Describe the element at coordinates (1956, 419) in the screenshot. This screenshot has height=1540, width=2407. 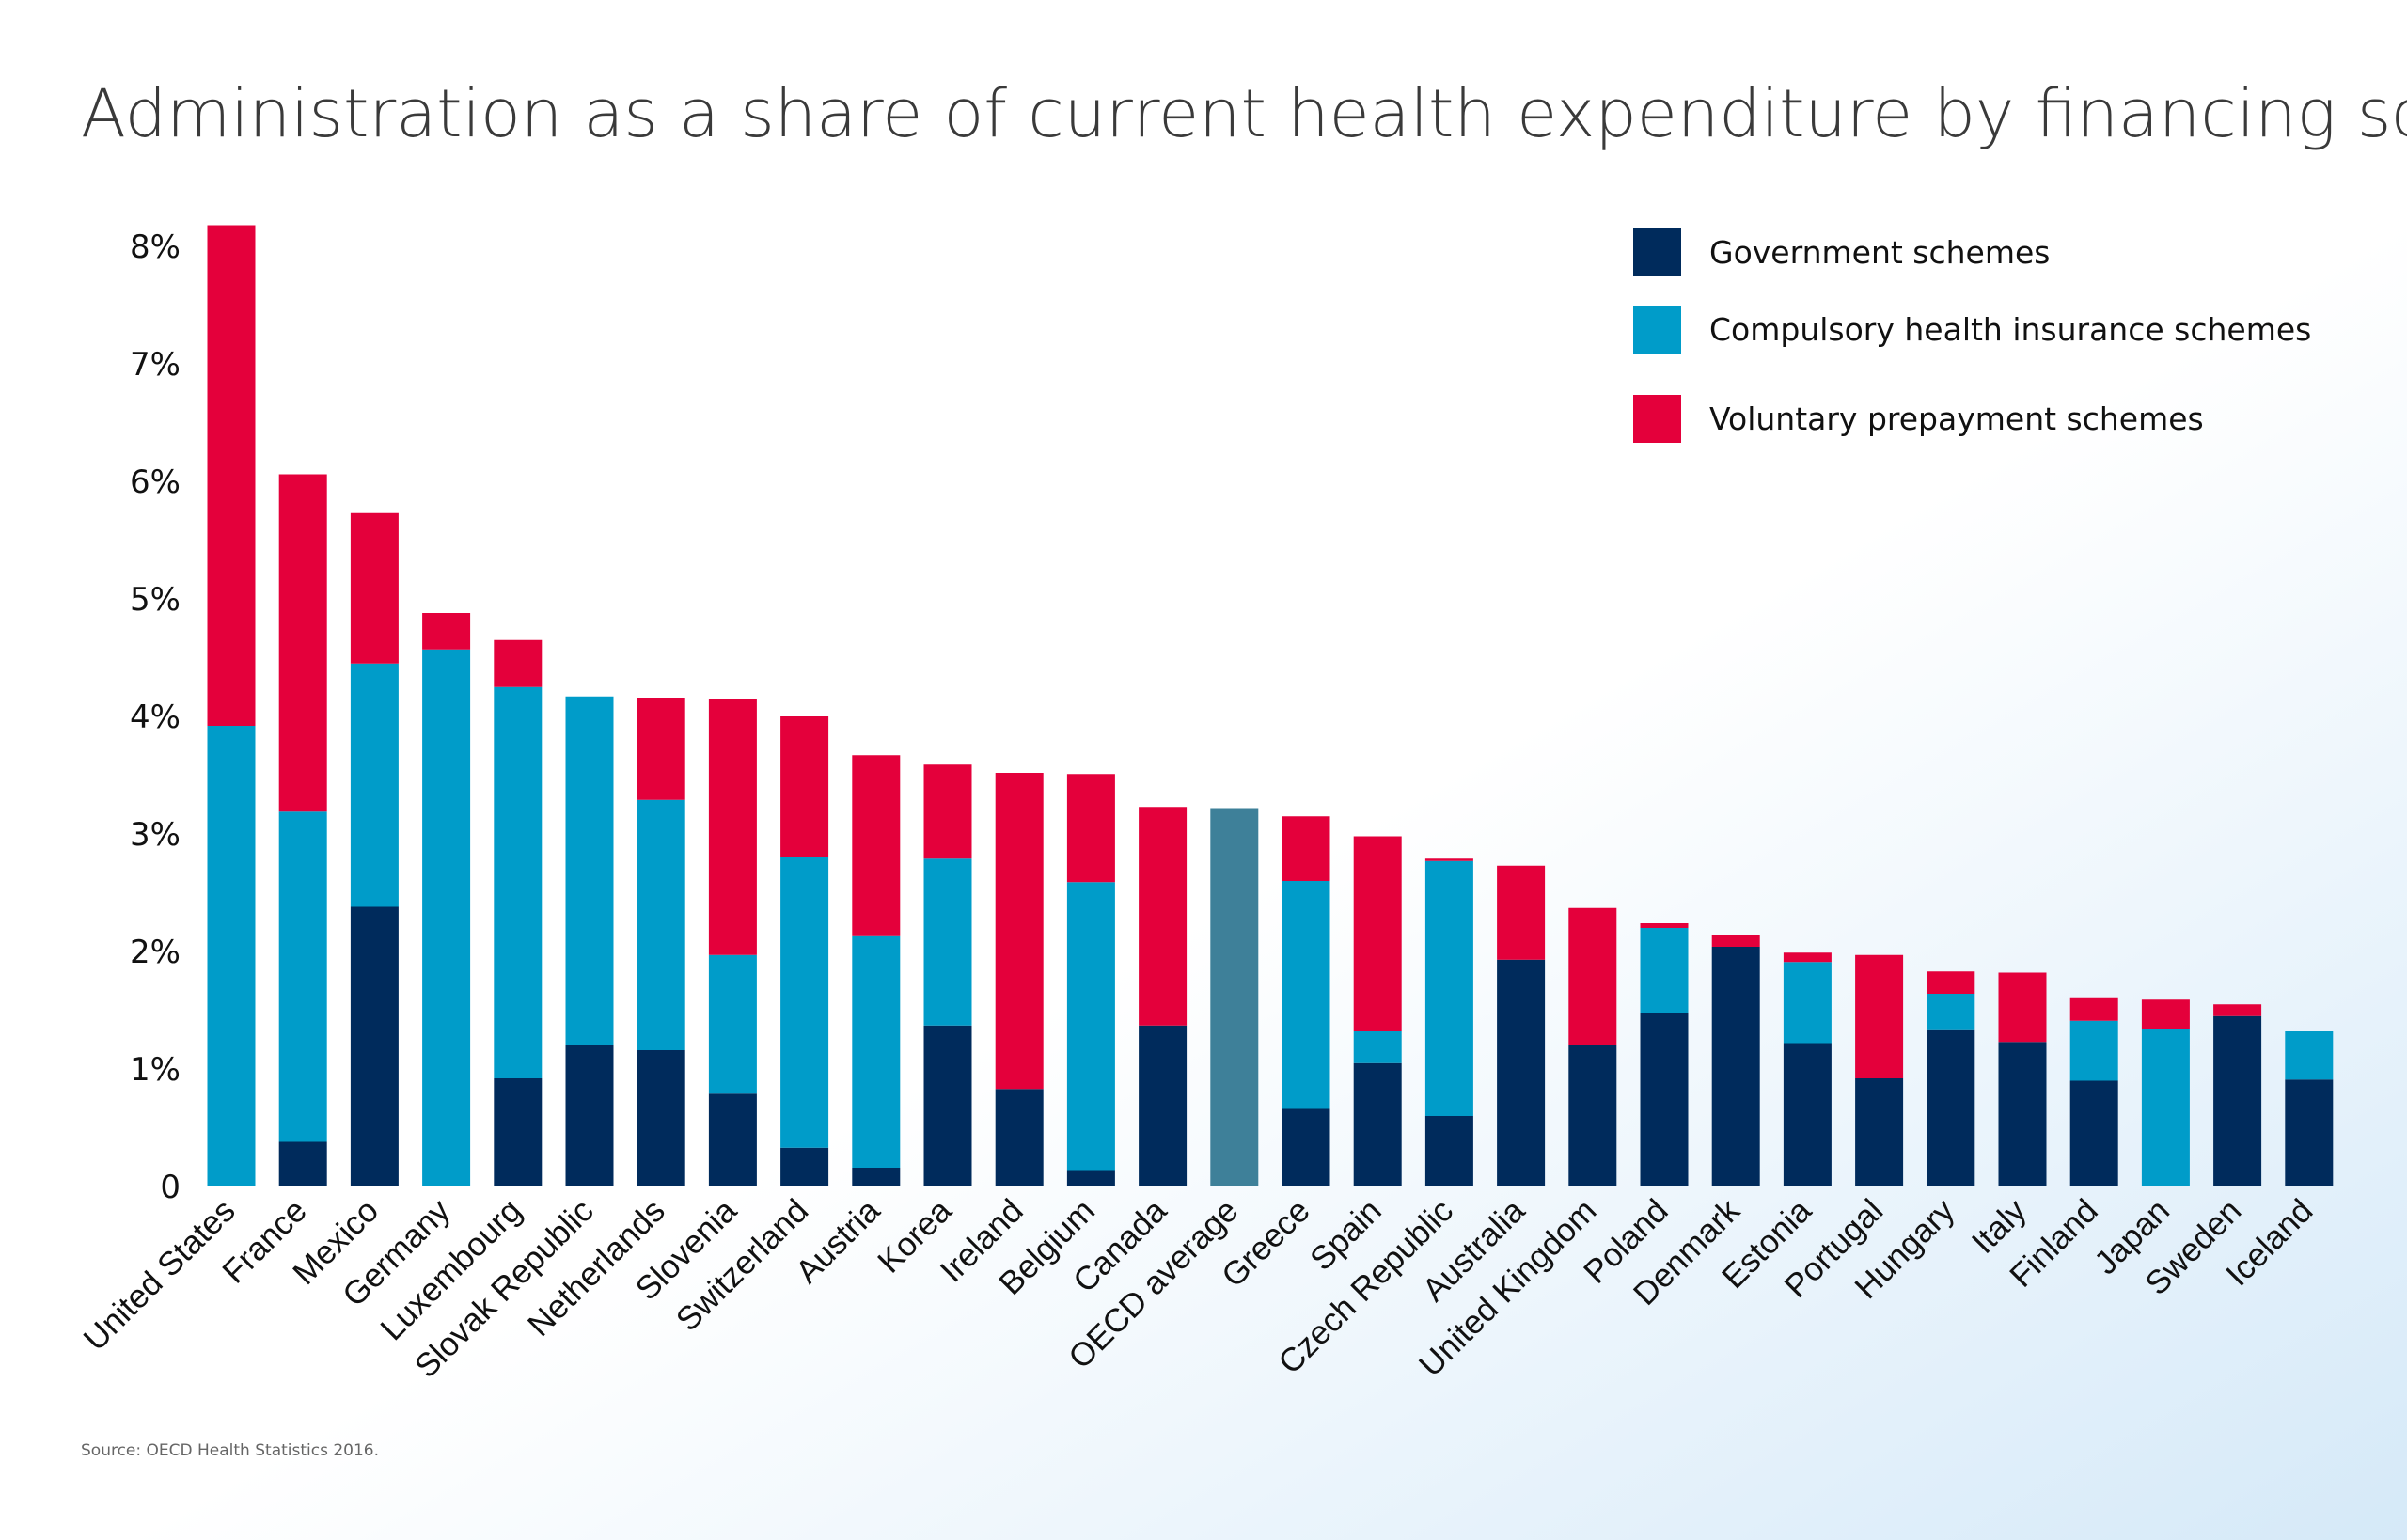
I see `legend-label: Voluntary prepayment schemes` at that location.